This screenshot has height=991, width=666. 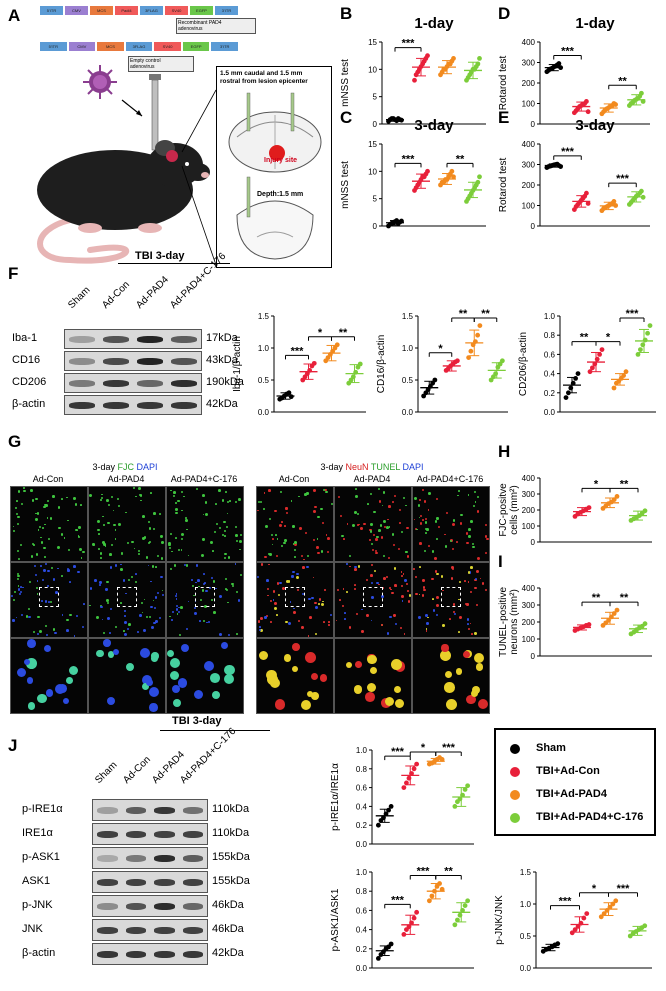 I want to click on chart-ylabel: FJC-positve, so click(x=503, y=510).